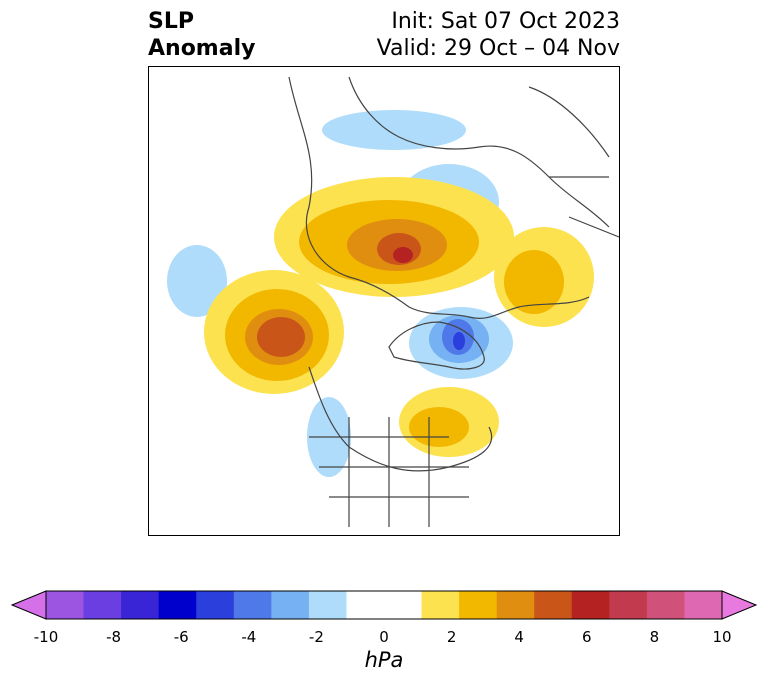 The width and height of the screenshot is (768, 686). Describe the element at coordinates (451, 637) in the screenshot. I see `colorbar-tick-label: 2` at that location.